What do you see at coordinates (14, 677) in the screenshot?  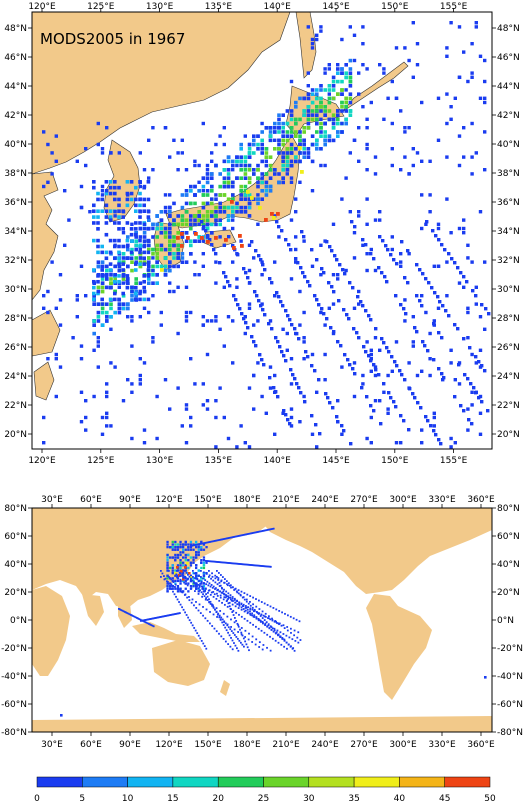 I see `y-tick-label-left: -40°N` at bounding box center [14, 677].